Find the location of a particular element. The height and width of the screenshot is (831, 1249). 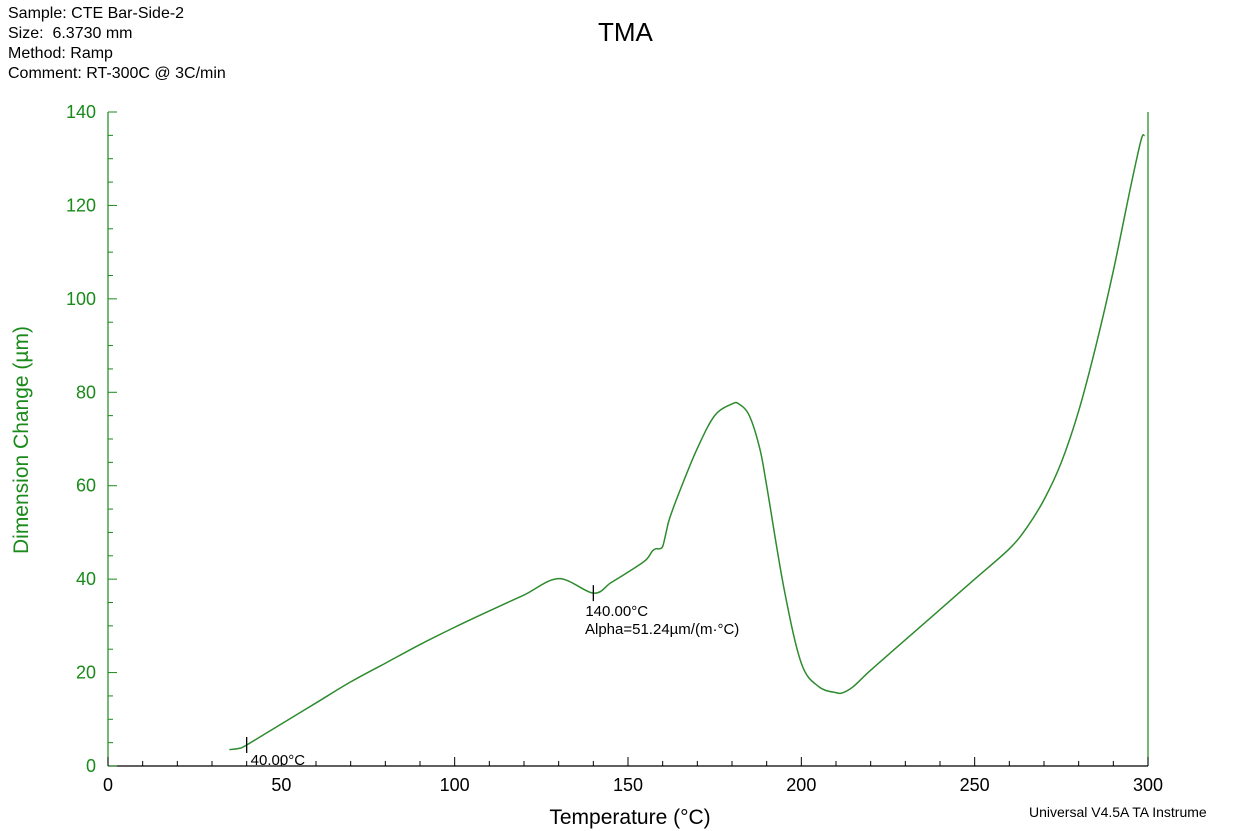

y-tick-label: 60 is located at coordinates (86, 486).